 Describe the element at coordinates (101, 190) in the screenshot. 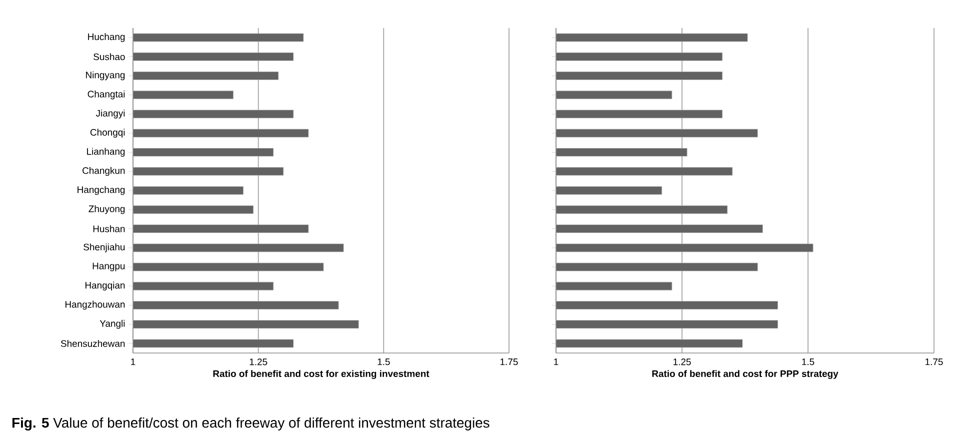

I see `y-tick-label: Hangchang` at that location.